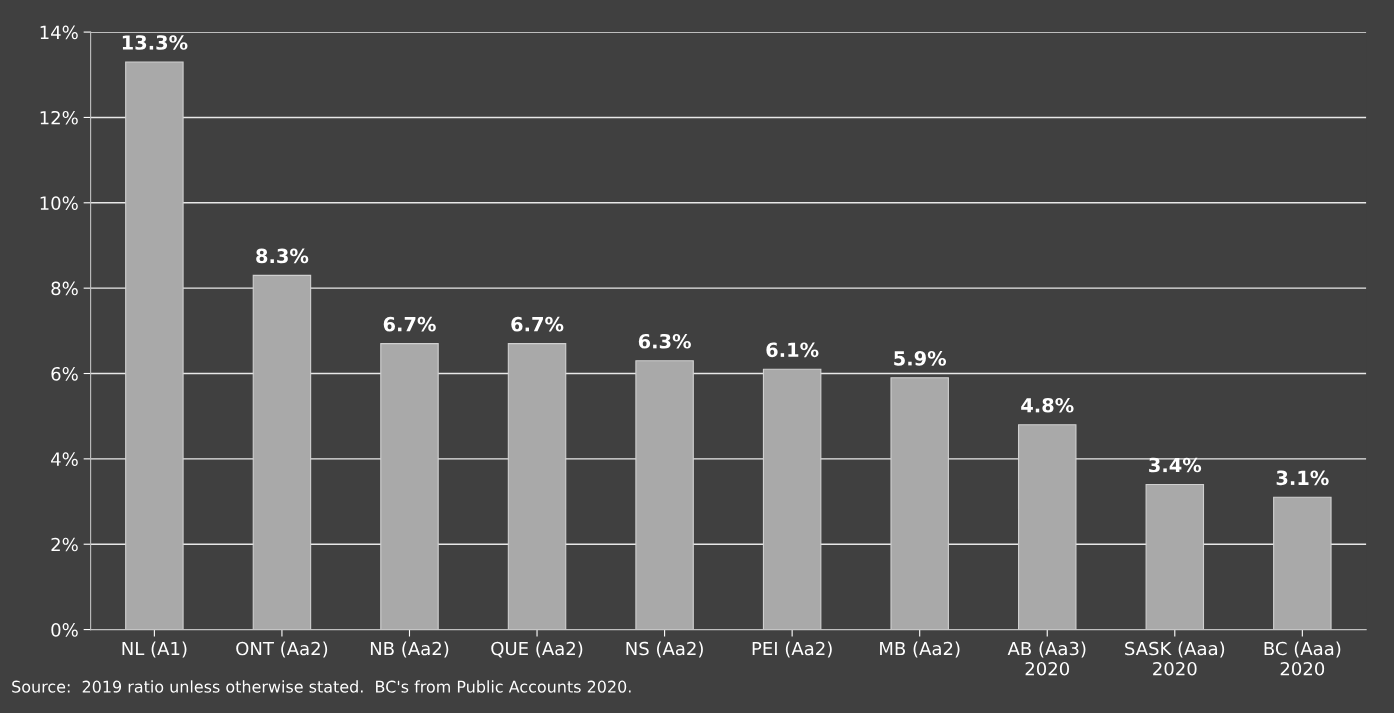  What do you see at coordinates (1175, 658) in the screenshot?
I see `x-tick-label: SASK (Aaa) 2020` at bounding box center [1175, 658].